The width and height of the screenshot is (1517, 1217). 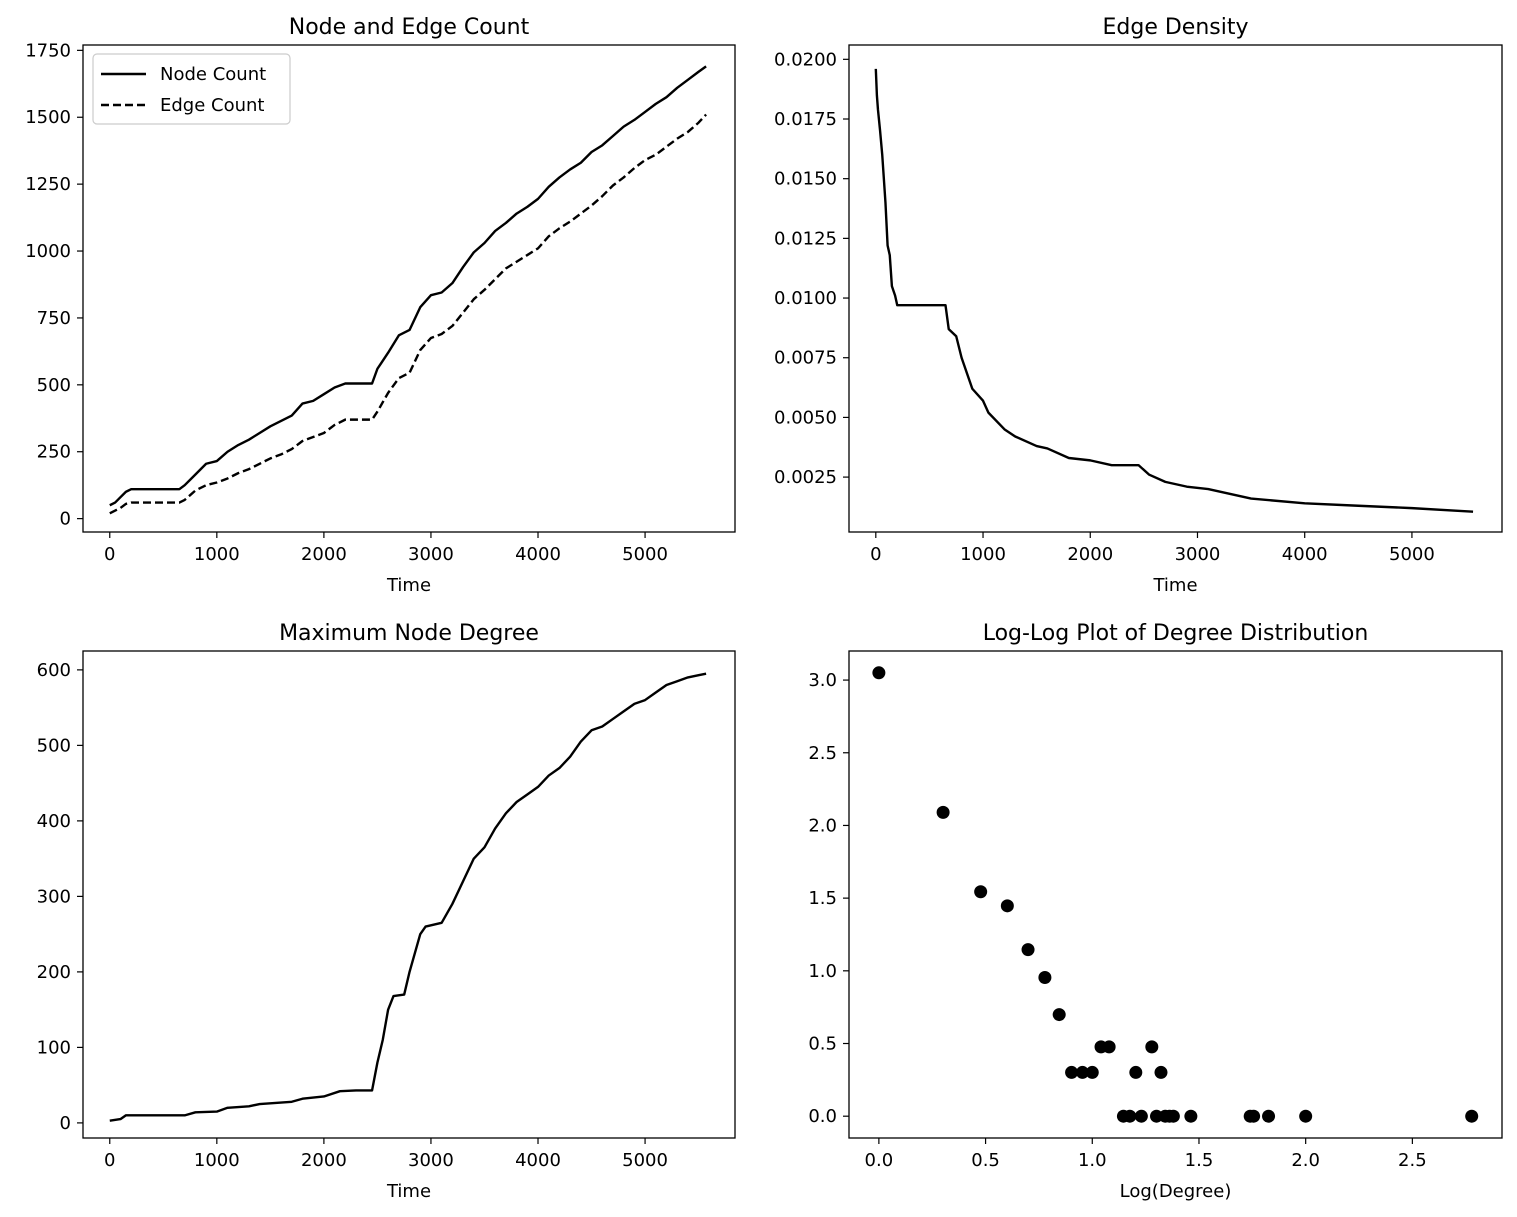 What do you see at coordinates (1092, 1160) in the screenshot?
I see `x-tick-label: 1.0` at bounding box center [1092, 1160].